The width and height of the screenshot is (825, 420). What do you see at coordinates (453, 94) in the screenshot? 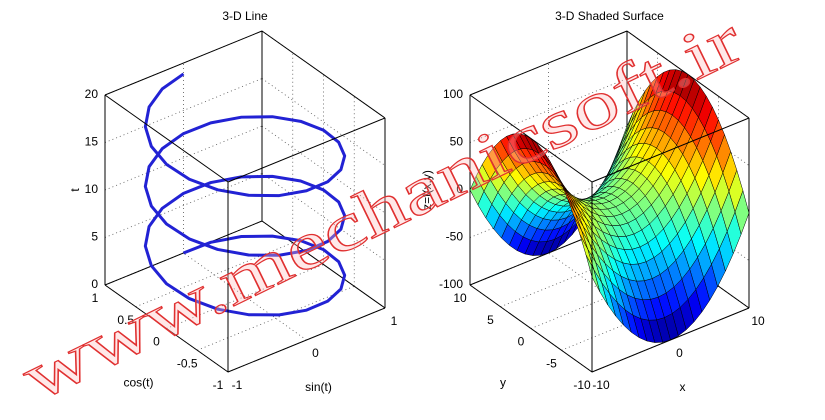
I see `z-tick-label: 100` at bounding box center [453, 94].